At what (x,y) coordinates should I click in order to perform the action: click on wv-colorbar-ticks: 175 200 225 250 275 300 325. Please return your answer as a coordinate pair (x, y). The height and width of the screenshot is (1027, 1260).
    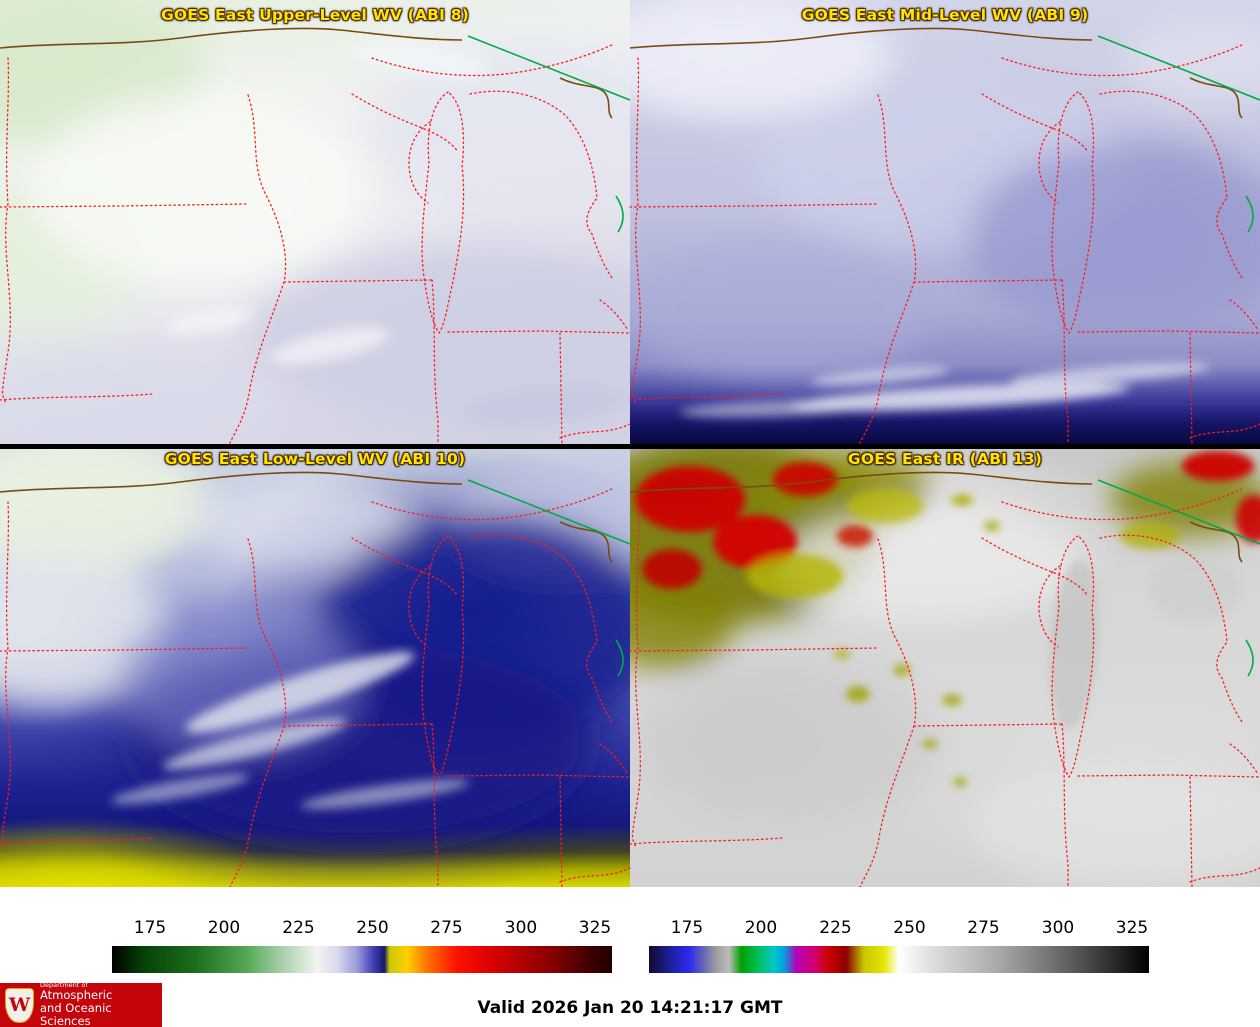
    Looking at the image, I should click on (362, 929).